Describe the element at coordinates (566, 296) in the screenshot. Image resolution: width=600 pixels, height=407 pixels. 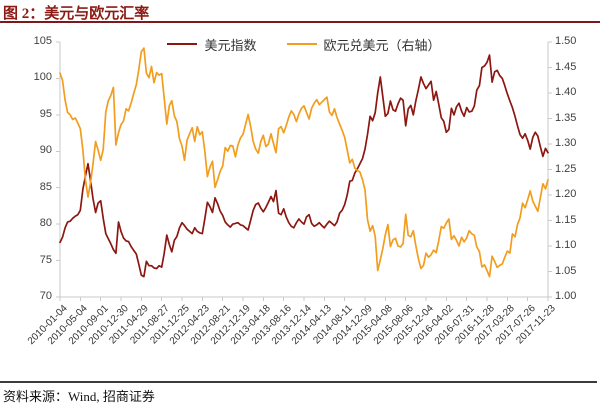
I see `right-axis-tick-label: 1.00` at that location.